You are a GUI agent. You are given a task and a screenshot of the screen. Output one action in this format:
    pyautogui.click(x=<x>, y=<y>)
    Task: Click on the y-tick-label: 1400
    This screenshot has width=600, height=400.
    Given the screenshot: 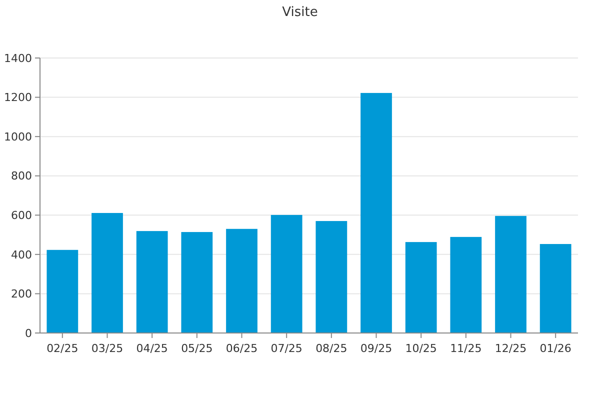 What is the action you would take?
    pyautogui.click(x=18, y=58)
    